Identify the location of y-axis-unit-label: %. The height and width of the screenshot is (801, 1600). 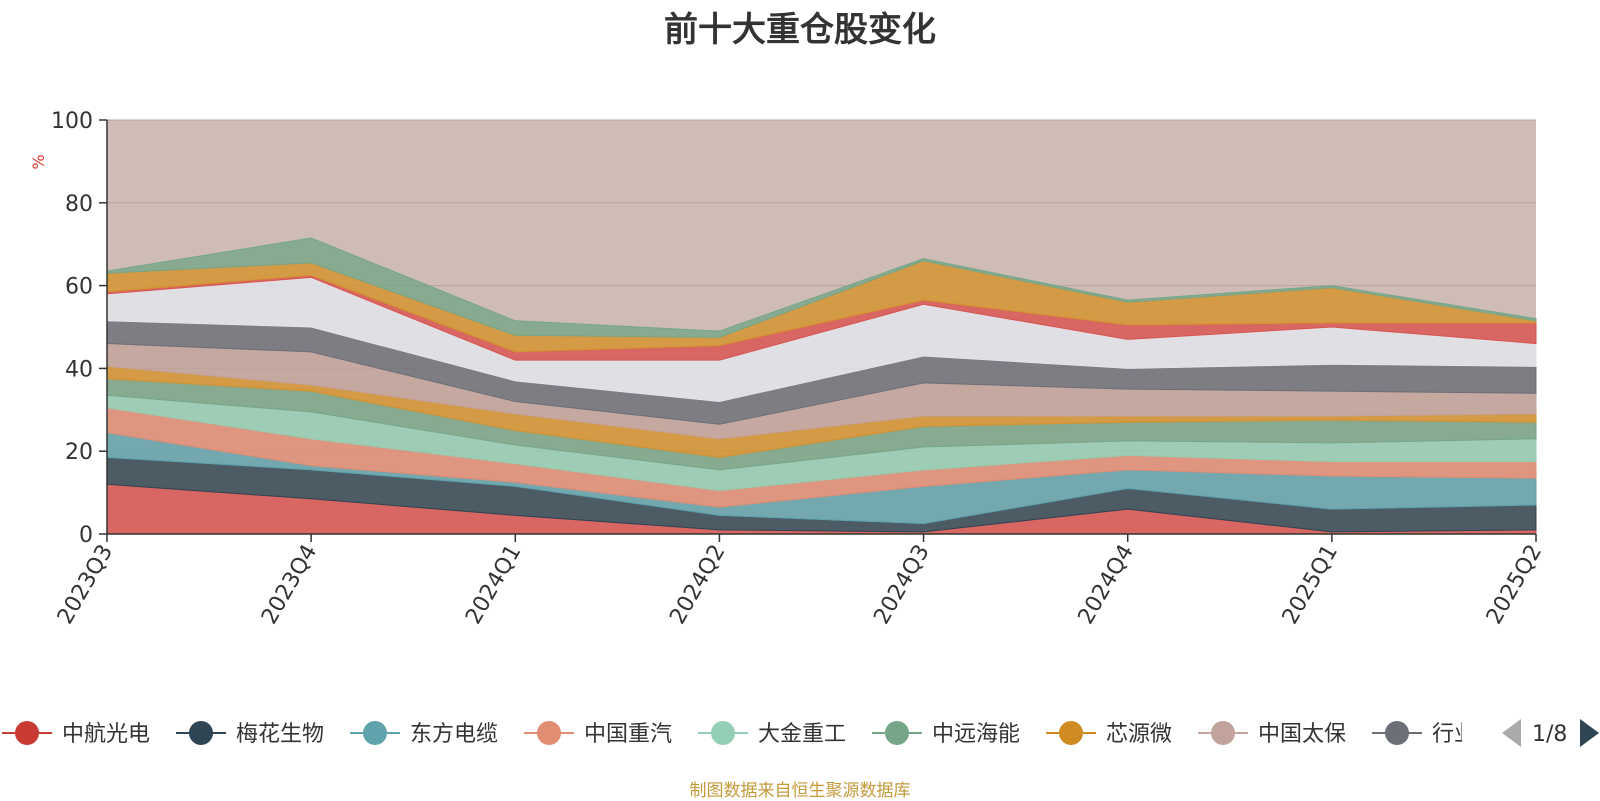
(38, 161).